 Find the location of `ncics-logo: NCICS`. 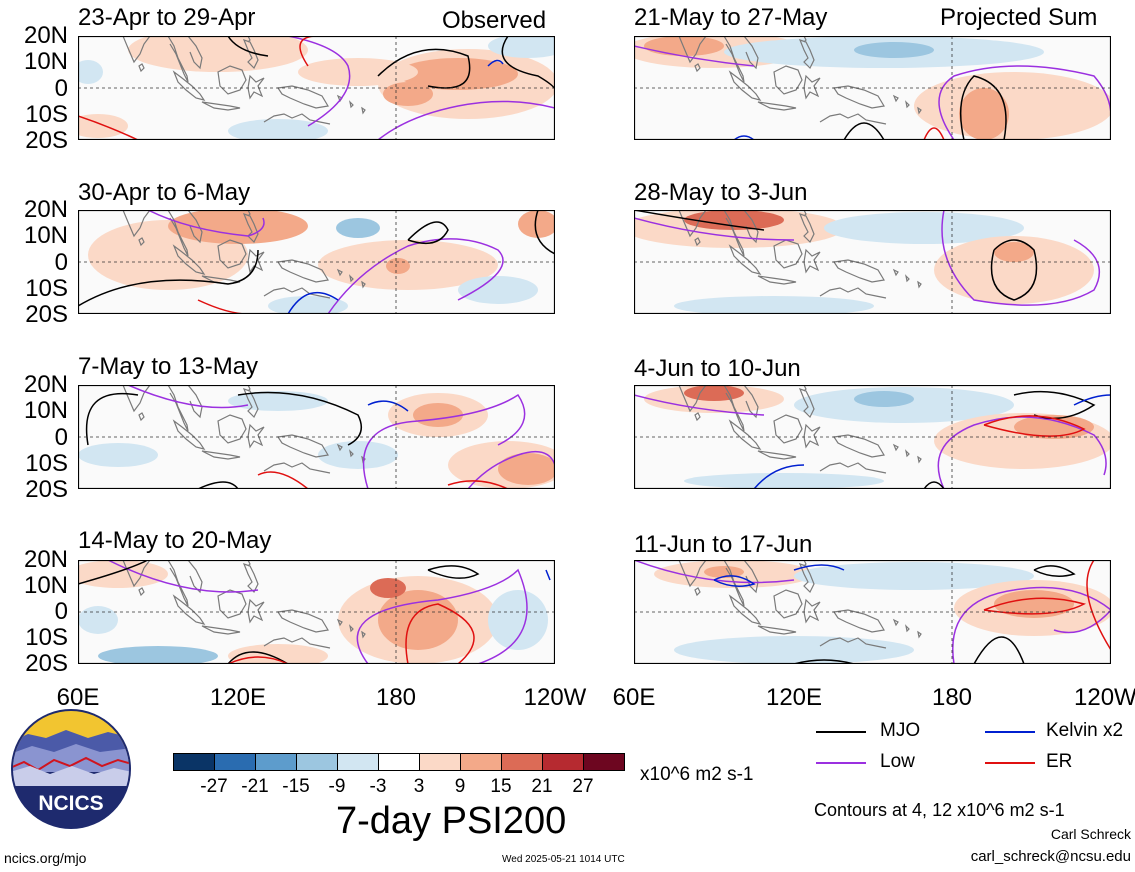

ncics-logo: NCICS is located at coordinates (71, 769).